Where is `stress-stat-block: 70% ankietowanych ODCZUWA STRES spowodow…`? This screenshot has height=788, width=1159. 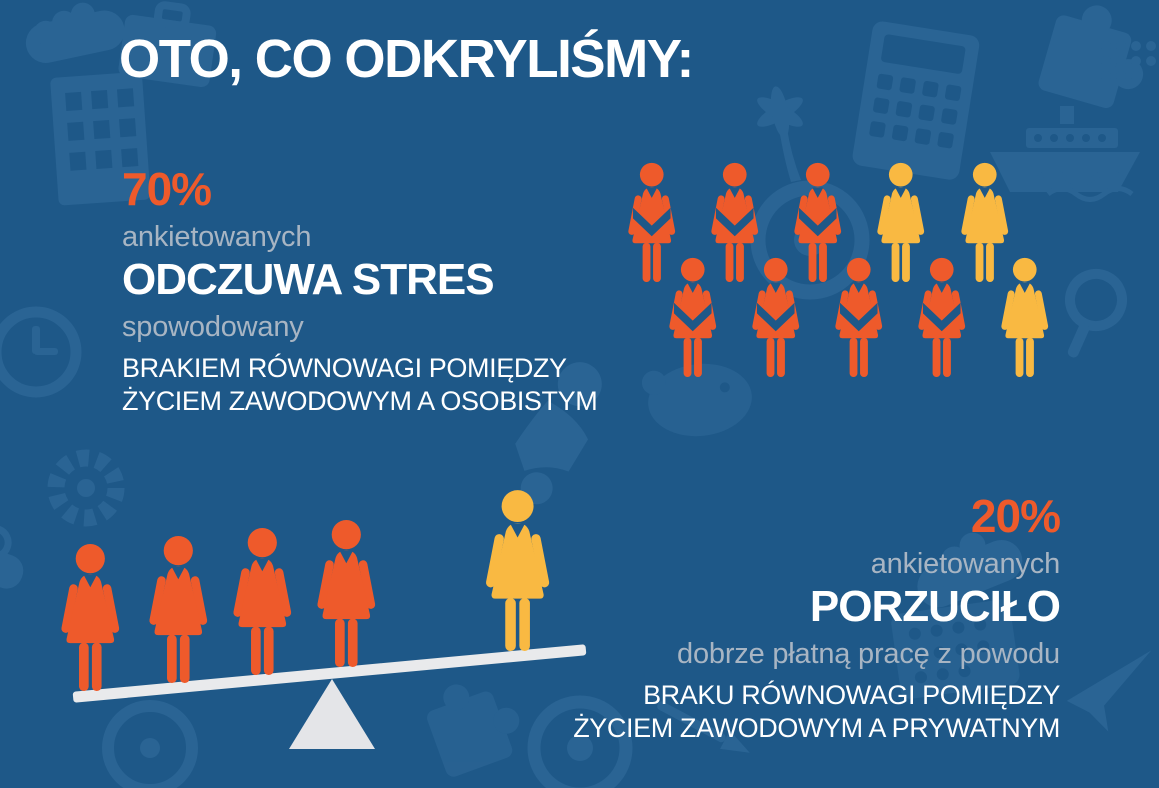
stress-stat-block: 70% ankietowanych ODCZUWA STRES spowodow… is located at coordinates (360, 290).